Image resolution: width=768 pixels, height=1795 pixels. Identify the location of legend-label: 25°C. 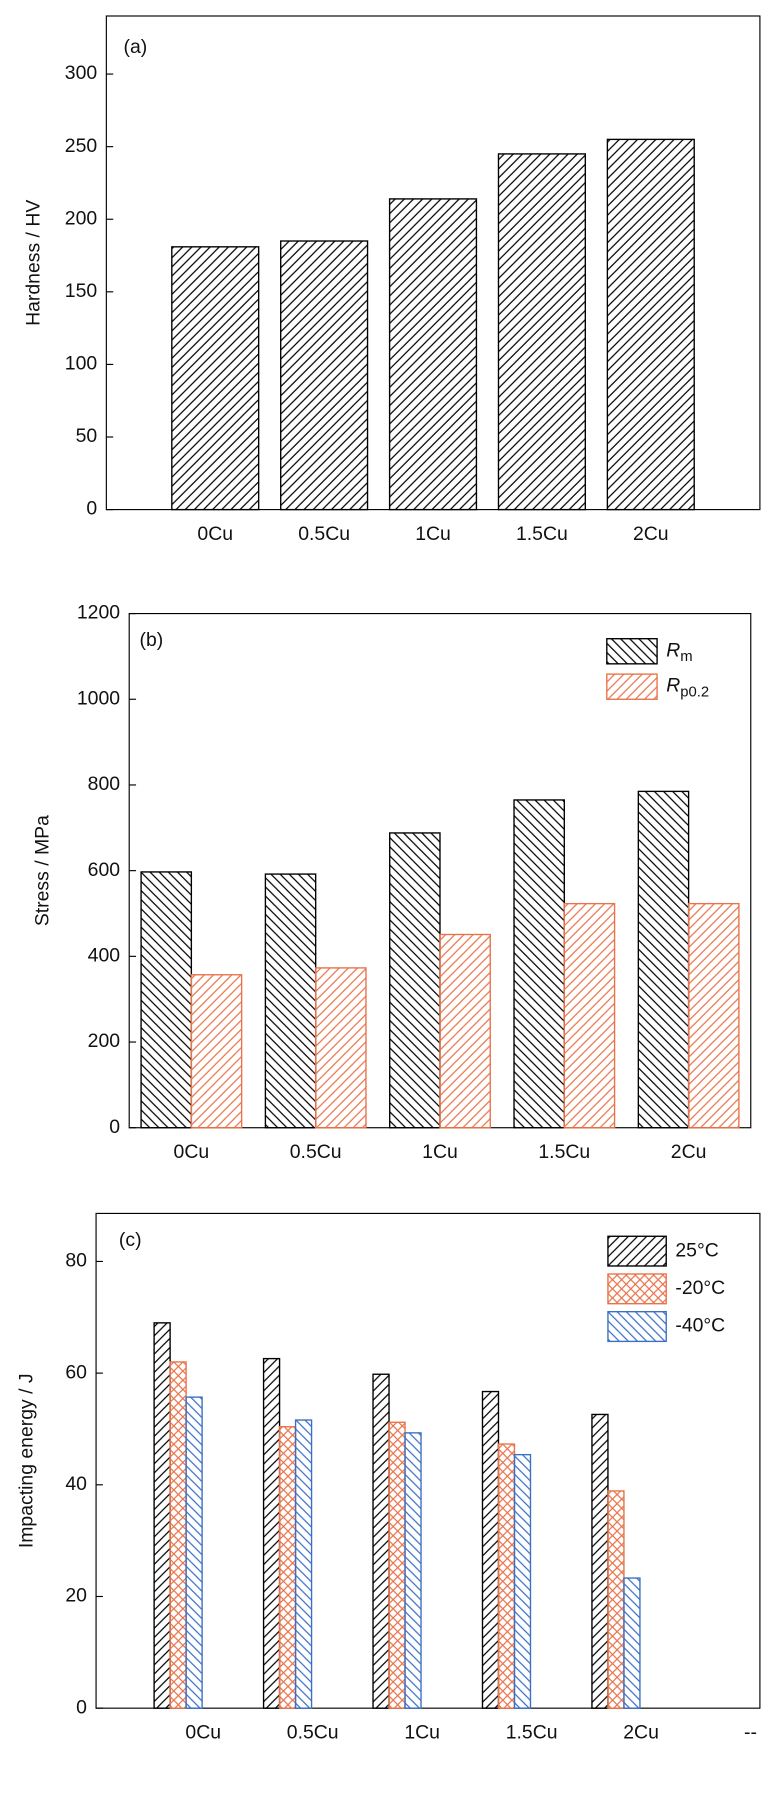
(696, 1250).